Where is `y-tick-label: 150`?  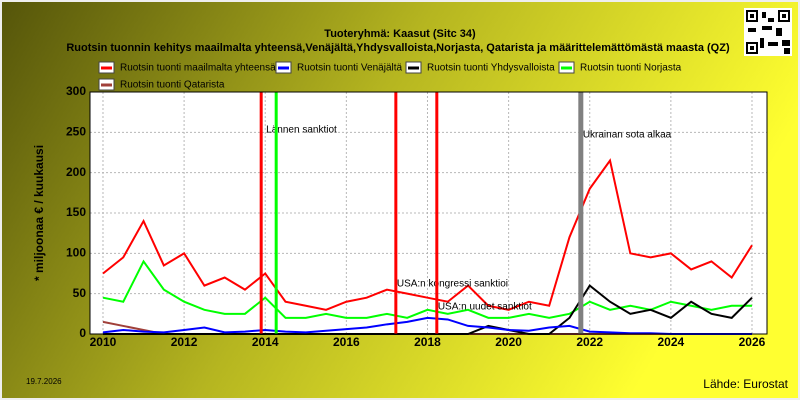
y-tick-label: 150 is located at coordinates (76, 212).